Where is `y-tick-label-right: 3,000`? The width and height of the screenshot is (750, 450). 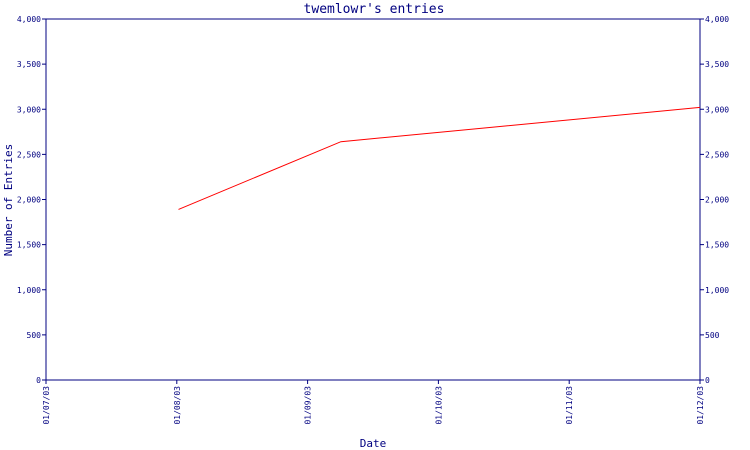
y-tick-label-right: 3,000 is located at coordinates (717, 109).